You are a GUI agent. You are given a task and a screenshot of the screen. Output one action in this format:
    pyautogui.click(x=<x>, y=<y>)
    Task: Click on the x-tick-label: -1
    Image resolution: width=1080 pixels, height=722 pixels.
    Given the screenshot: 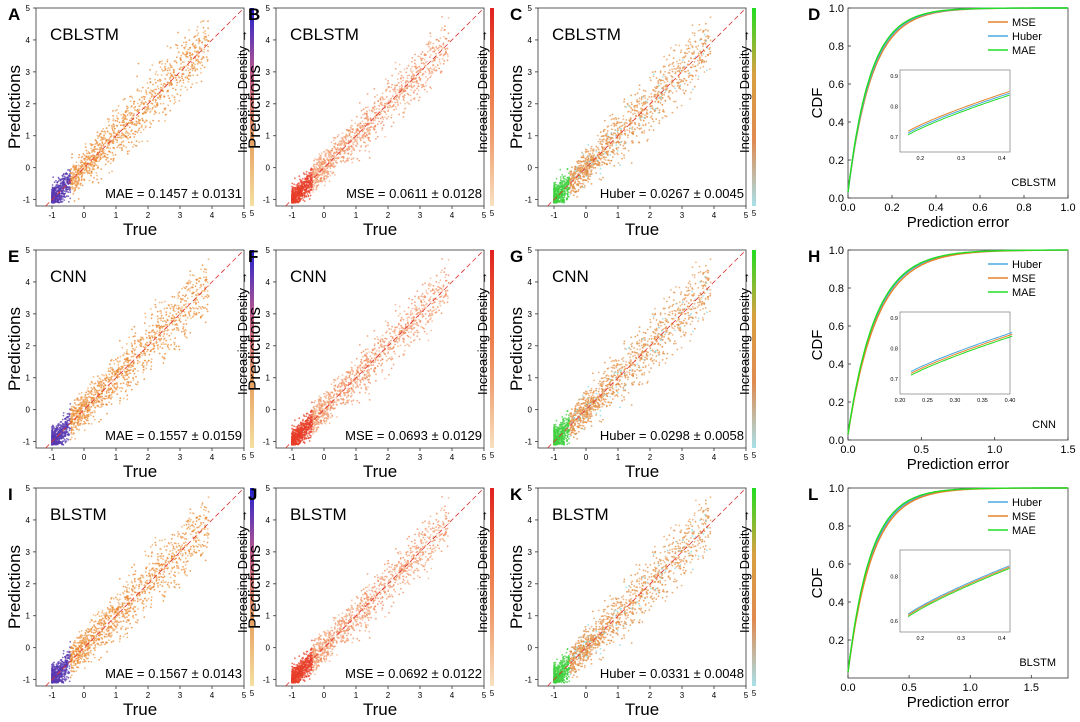 What is the action you would take?
    pyautogui.click(x=52, y=215)
    